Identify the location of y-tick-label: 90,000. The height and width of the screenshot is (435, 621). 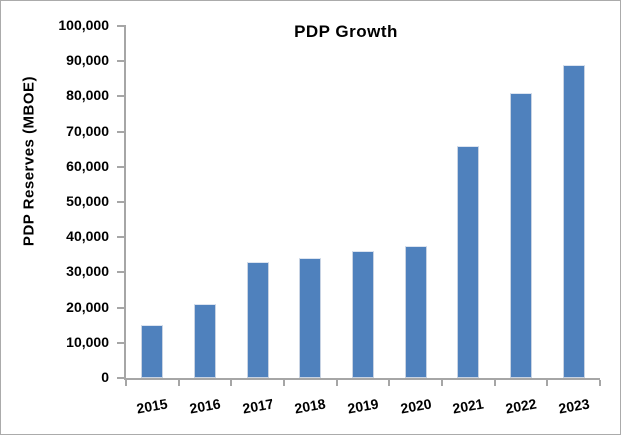
(87, 60).